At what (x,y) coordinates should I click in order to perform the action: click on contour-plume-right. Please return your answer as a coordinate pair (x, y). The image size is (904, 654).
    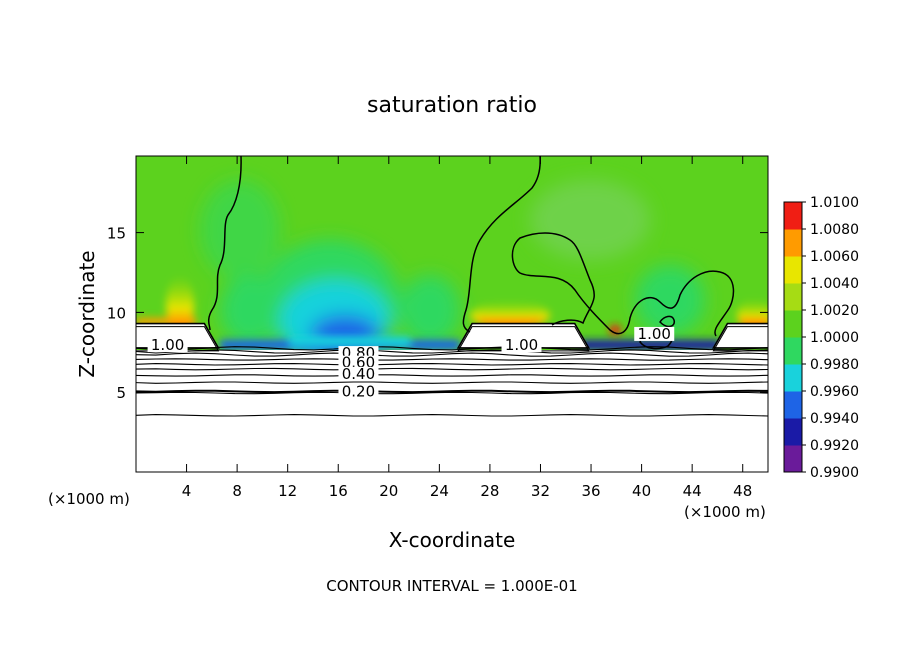
    Looking at the image, I should click on (623, 284).